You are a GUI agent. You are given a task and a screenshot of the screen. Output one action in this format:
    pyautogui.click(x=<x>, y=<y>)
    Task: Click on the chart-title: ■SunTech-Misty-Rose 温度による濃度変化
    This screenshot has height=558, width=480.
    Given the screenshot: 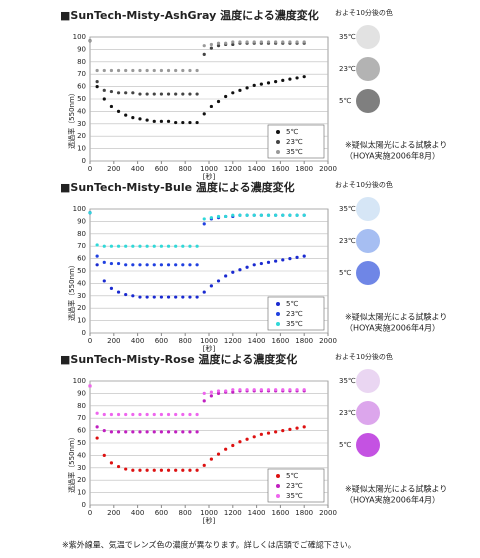 What is the action you would take?
    pyautogui.click(x=178, y=359)
    